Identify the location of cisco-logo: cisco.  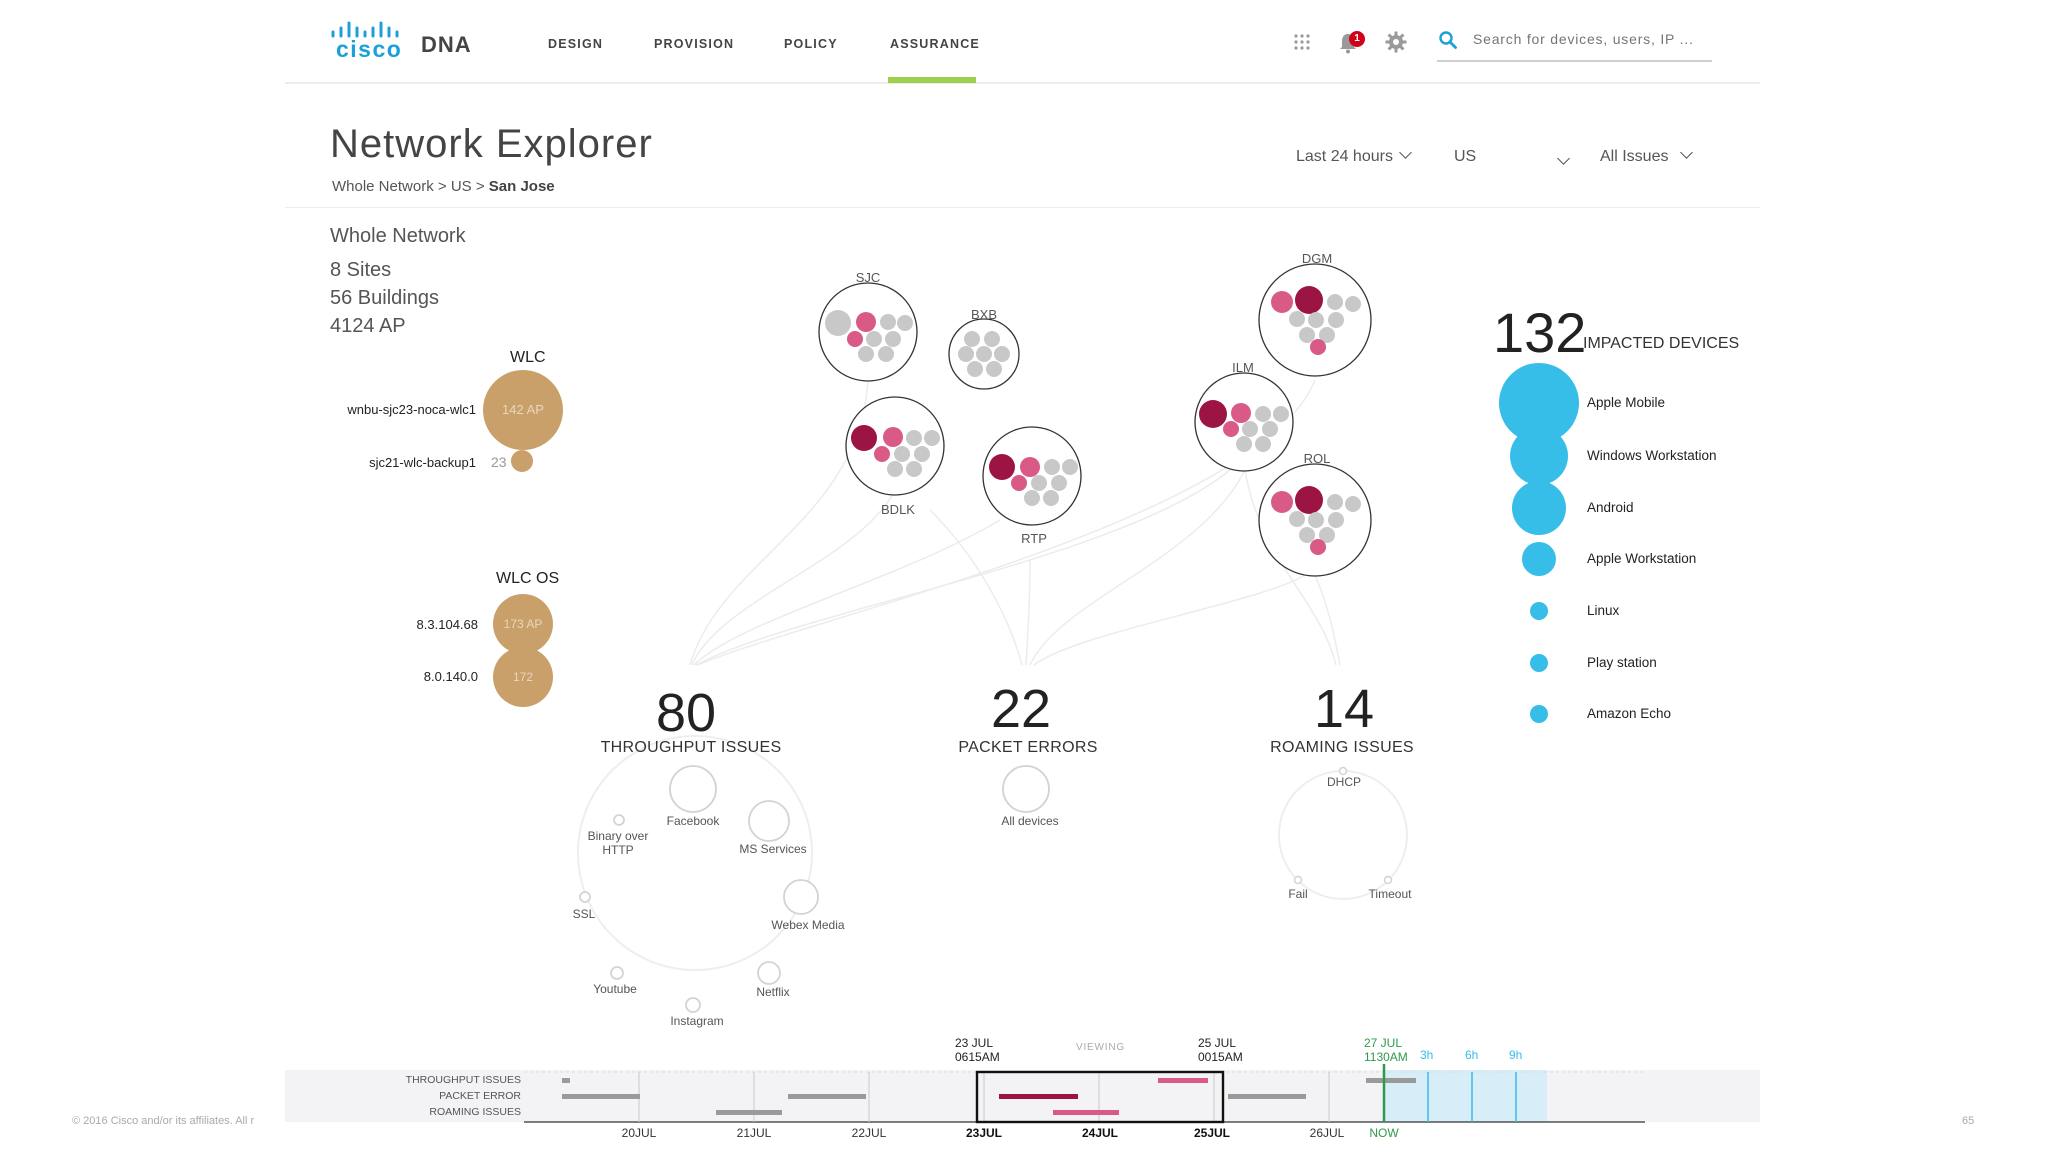
(371, 41).